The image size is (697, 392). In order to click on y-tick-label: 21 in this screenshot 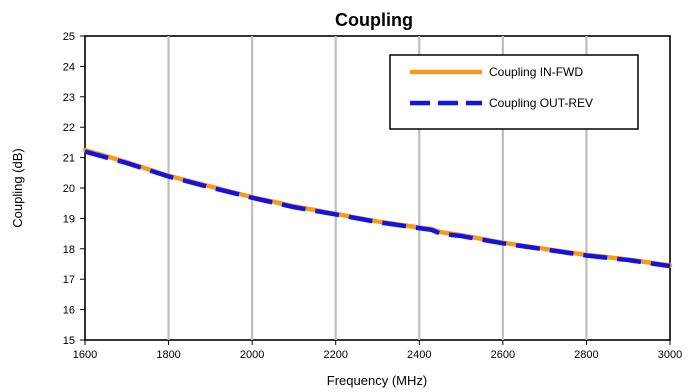, I will do `click(69, 159)`.